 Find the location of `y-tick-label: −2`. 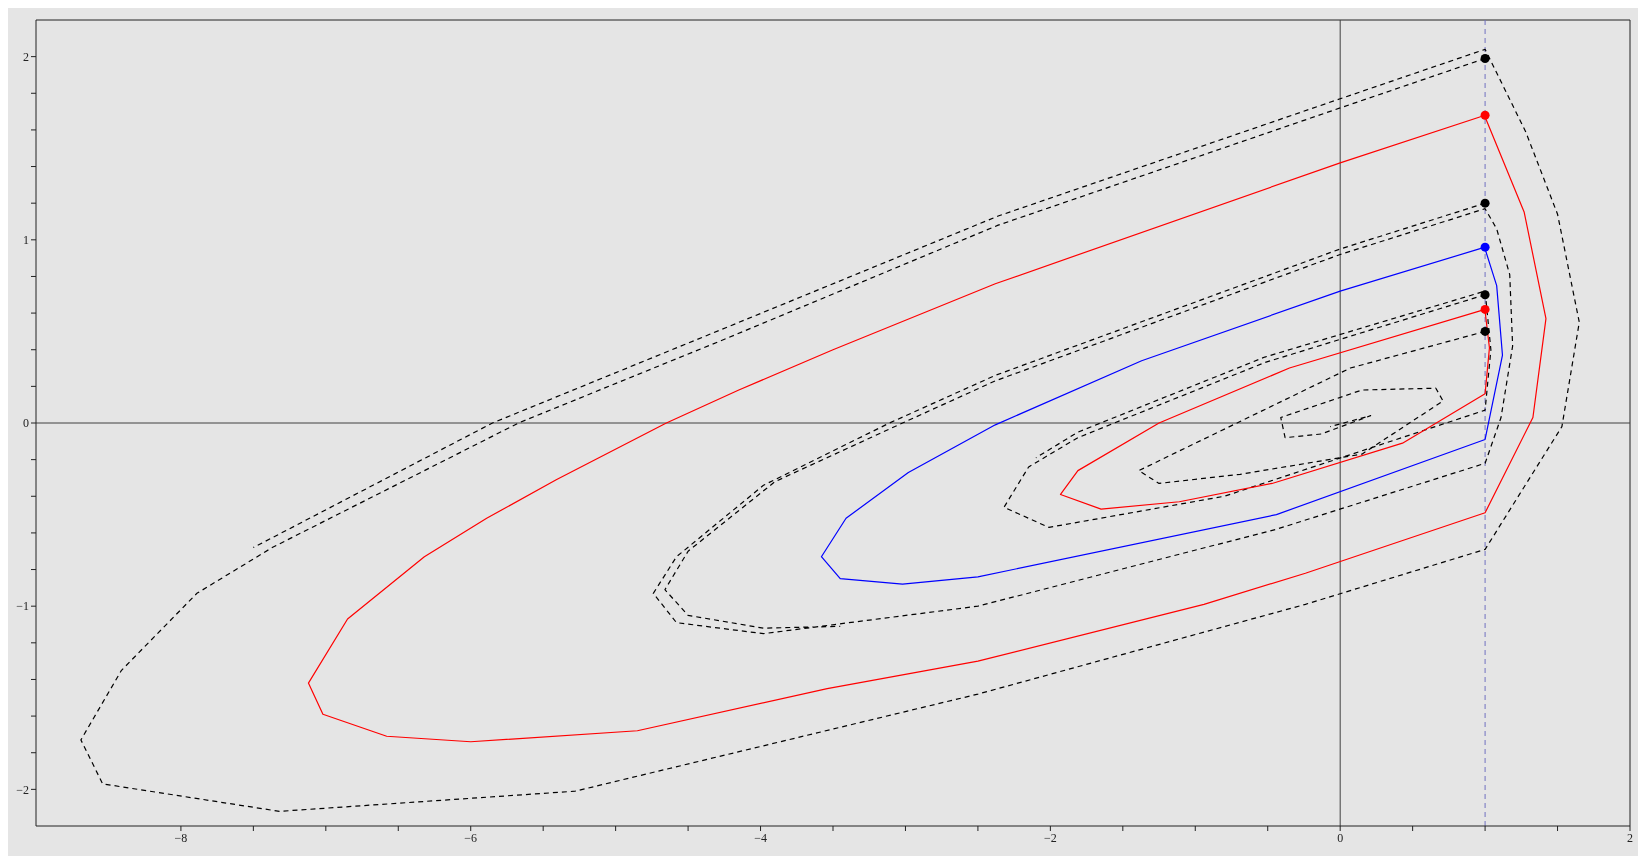

y-tick-label: −2 is located at coordinates (22, 789).